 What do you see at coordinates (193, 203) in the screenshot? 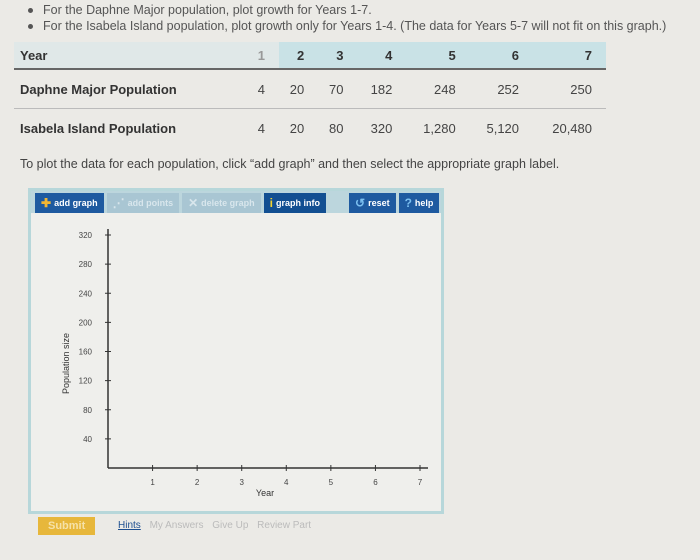
I see `x-icon: ✕` at bounding box center [193, 203].